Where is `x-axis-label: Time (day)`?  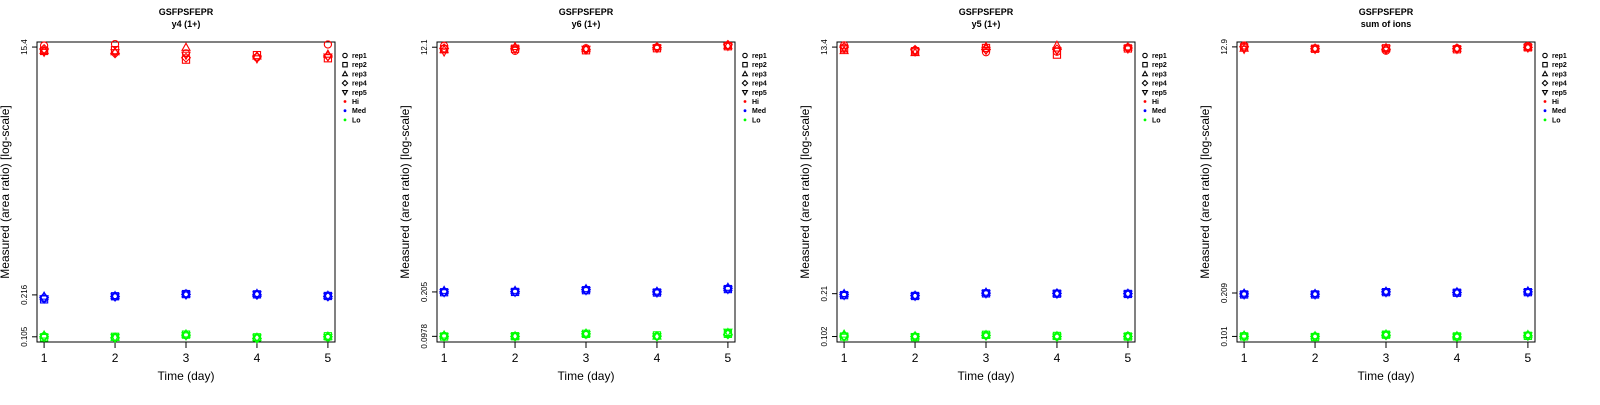
x-axis-label: Time (day) is located at coordinates (586, 376).